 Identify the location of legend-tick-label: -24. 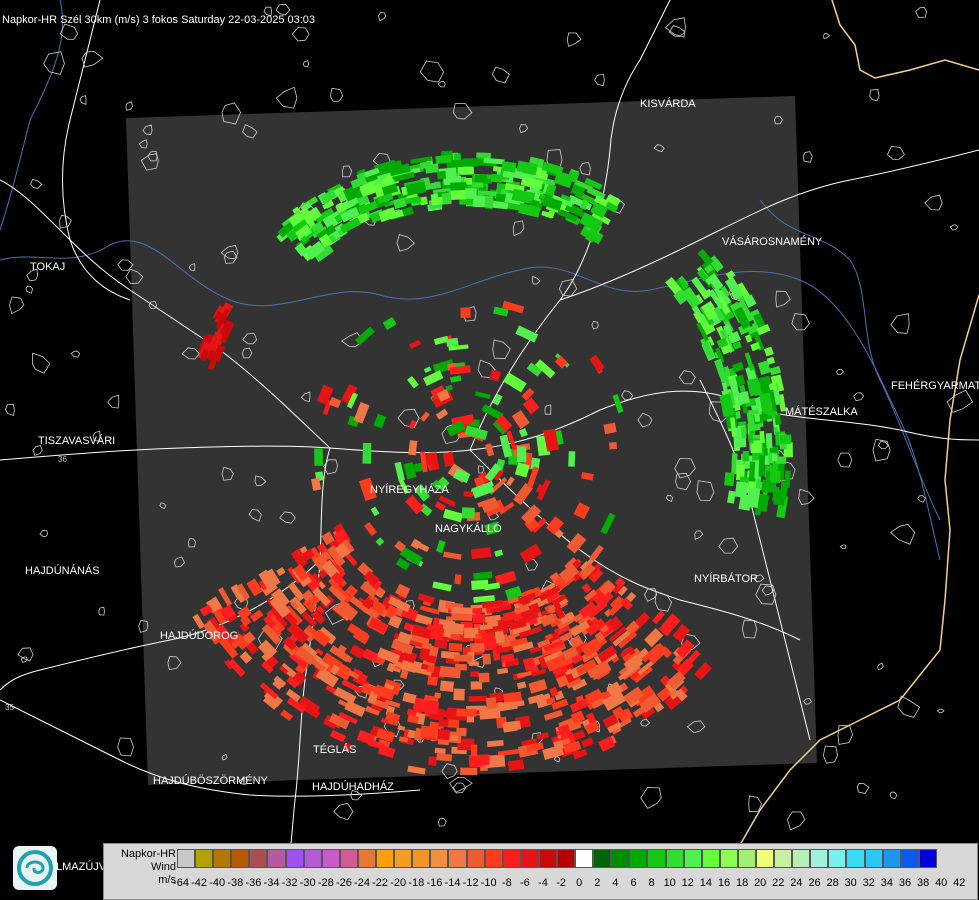
(362, 883).